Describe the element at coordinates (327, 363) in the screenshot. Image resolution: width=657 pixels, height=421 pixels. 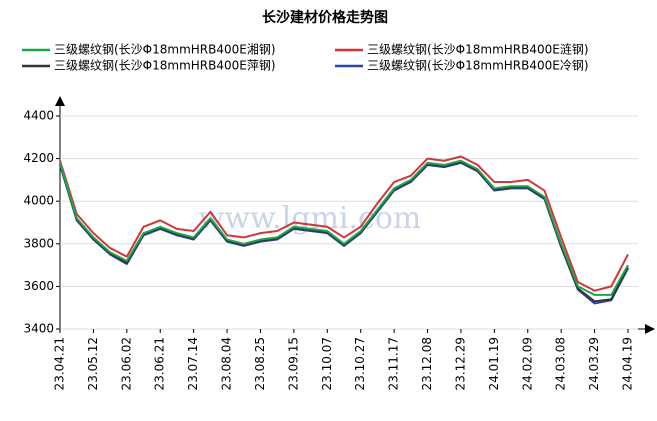
I see `x-tick-label: 23.10.07` at that location.